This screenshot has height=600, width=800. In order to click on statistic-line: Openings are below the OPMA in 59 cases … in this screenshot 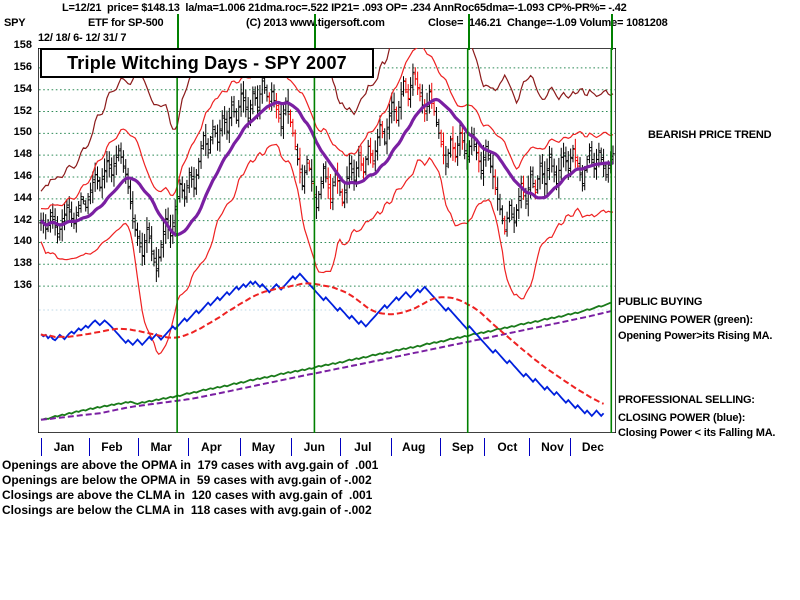, I will do `click(187, 480)`.